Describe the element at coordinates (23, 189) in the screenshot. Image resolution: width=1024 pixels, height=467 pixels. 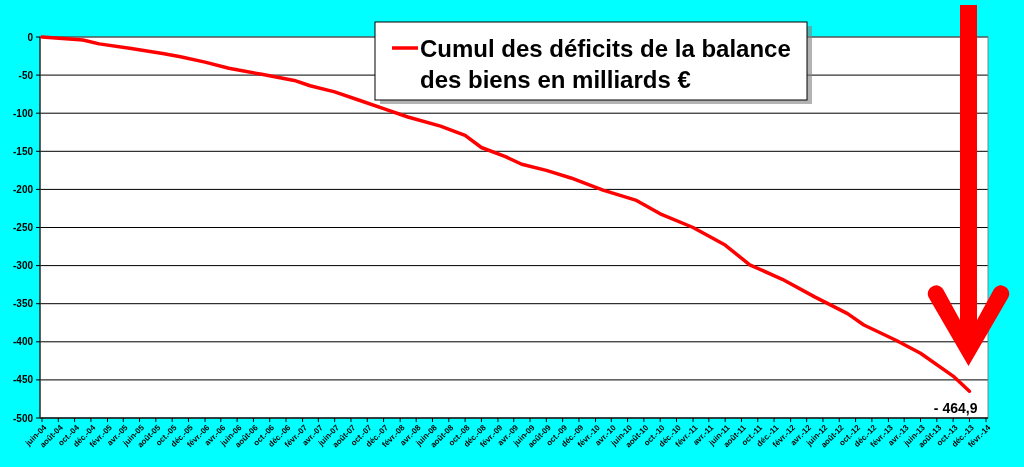
I see `y-tick-label: -200` at that location.